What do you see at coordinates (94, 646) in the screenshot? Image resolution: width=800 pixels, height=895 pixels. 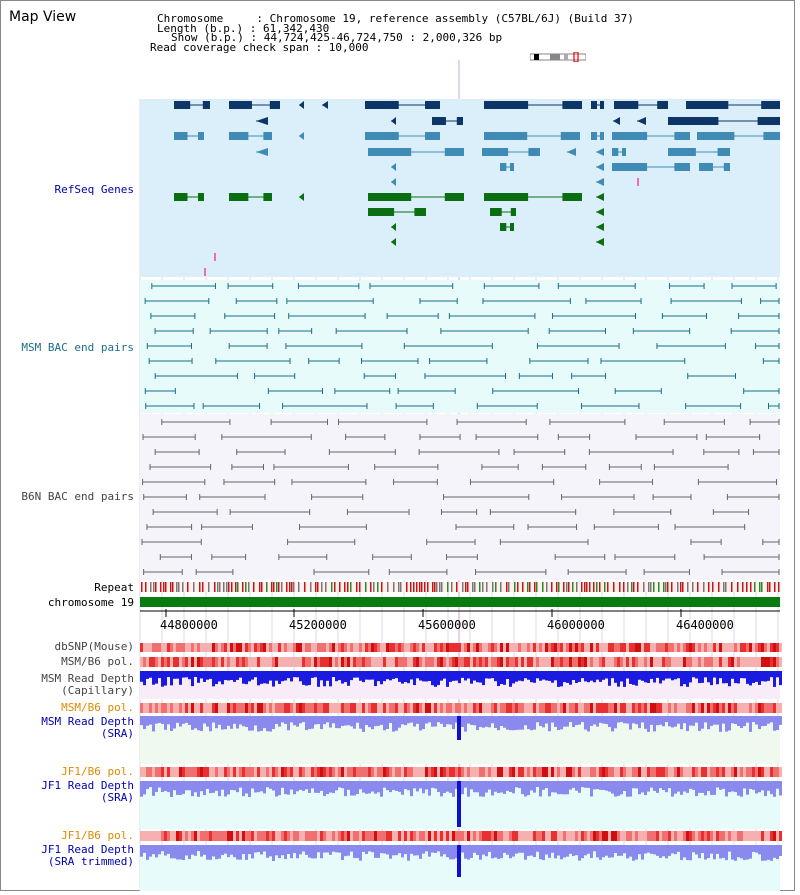 I see `dbsnp-label: dbSNP(Mouse)` at bounding box center [94, 646].